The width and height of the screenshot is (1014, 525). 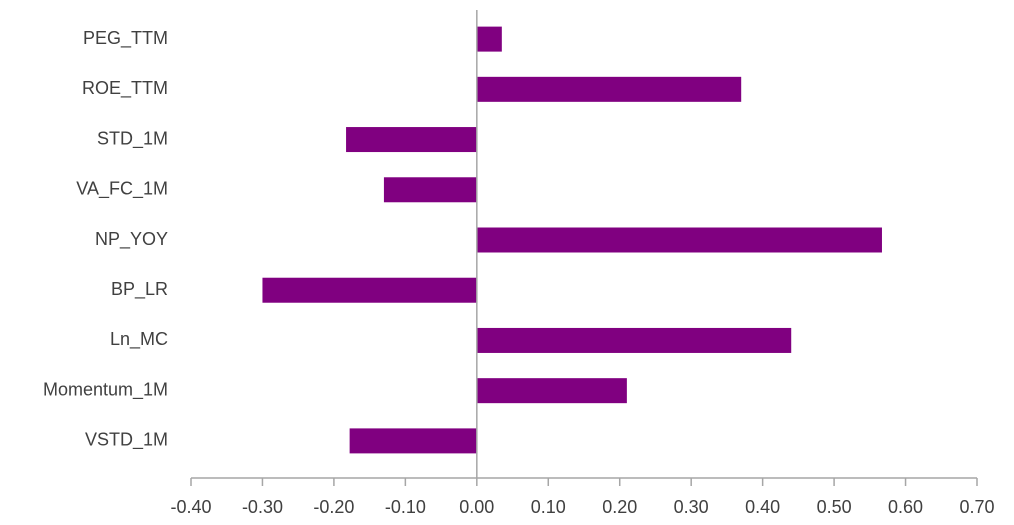 What do you see at coordinates (190, 507) in the screenshot?
I see `x-tick-label: -0.40` at bounding box center [190, 507].